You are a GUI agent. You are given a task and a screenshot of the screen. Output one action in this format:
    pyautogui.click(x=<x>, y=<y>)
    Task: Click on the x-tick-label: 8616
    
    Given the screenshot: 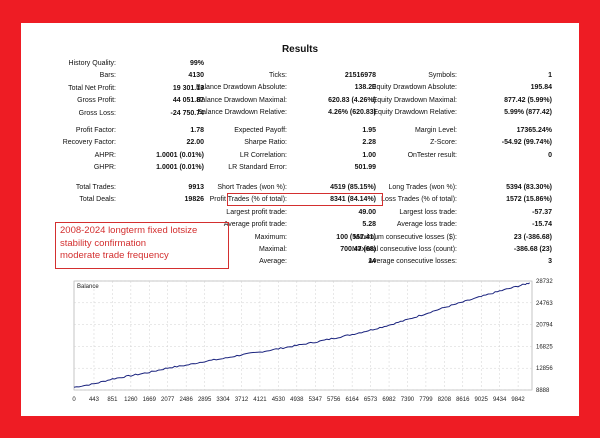 What is the action you would take?
    pyautogui.click(x=463, y=400)
    